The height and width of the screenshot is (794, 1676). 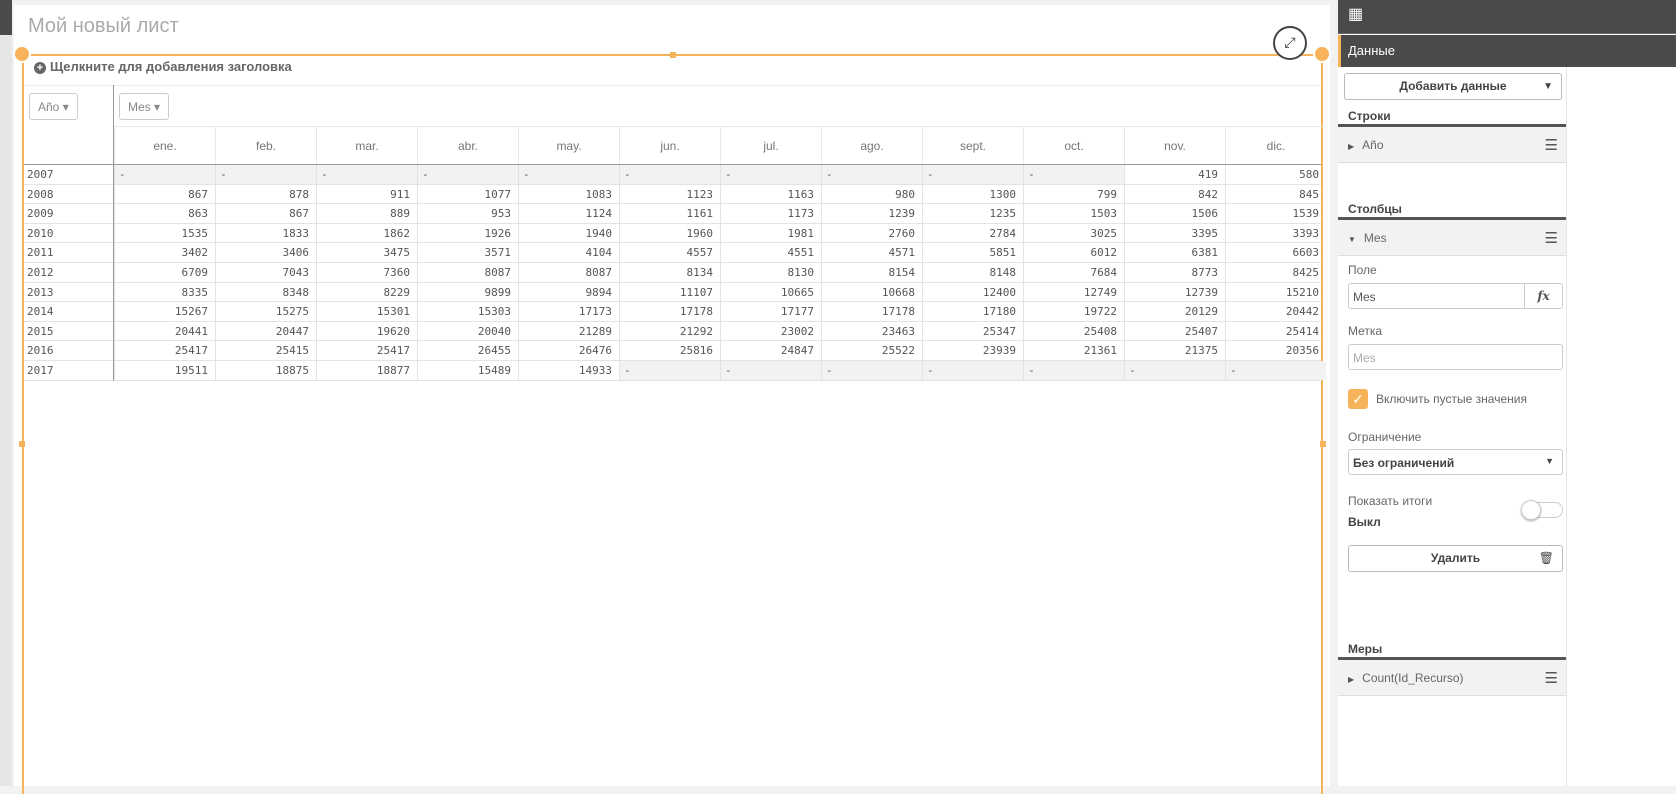 I want to click on table-add-icon: ▦, so click(x=1356, y=14).